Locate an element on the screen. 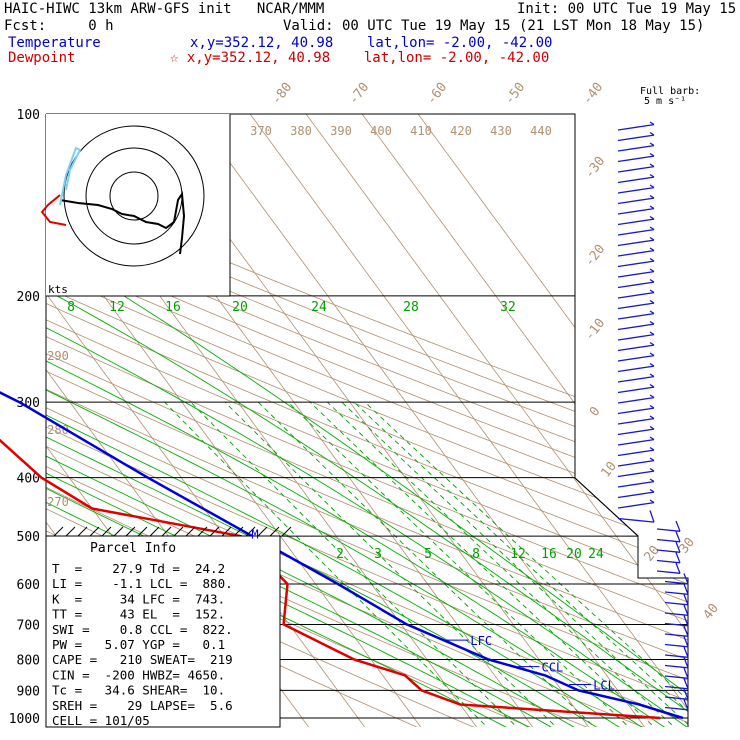 The width and height of the screenshot is (740, 740). dry-adiabat-label: 280 is located at coordinates (58, 430).